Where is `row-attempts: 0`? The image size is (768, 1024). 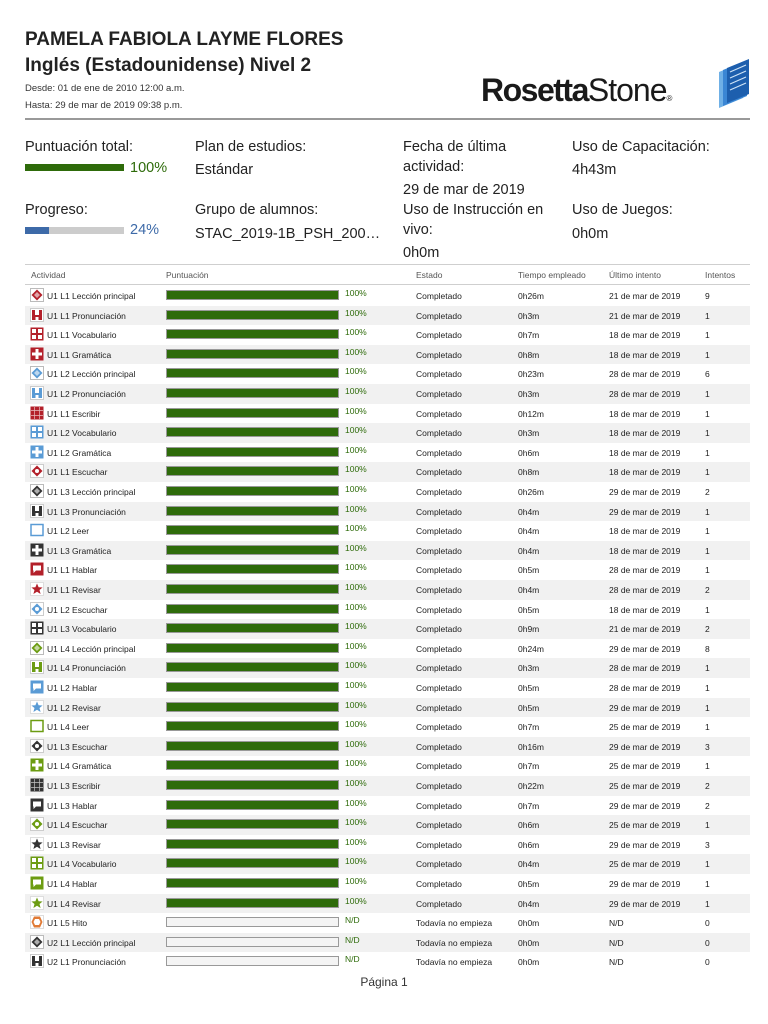 row-attempts: 0 is located at coordinates (707, 962).